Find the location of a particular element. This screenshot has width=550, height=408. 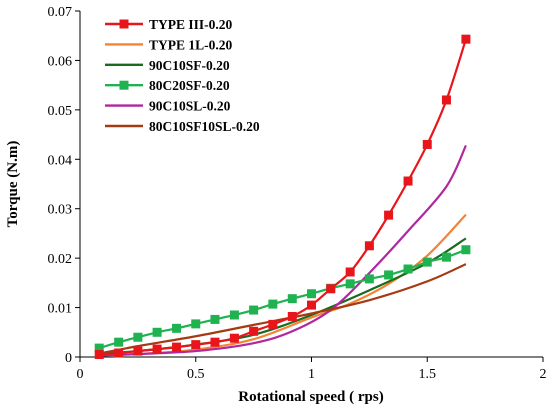

x-axis-title: Rotational speed ( rps) is located at coordinates (310, 397).